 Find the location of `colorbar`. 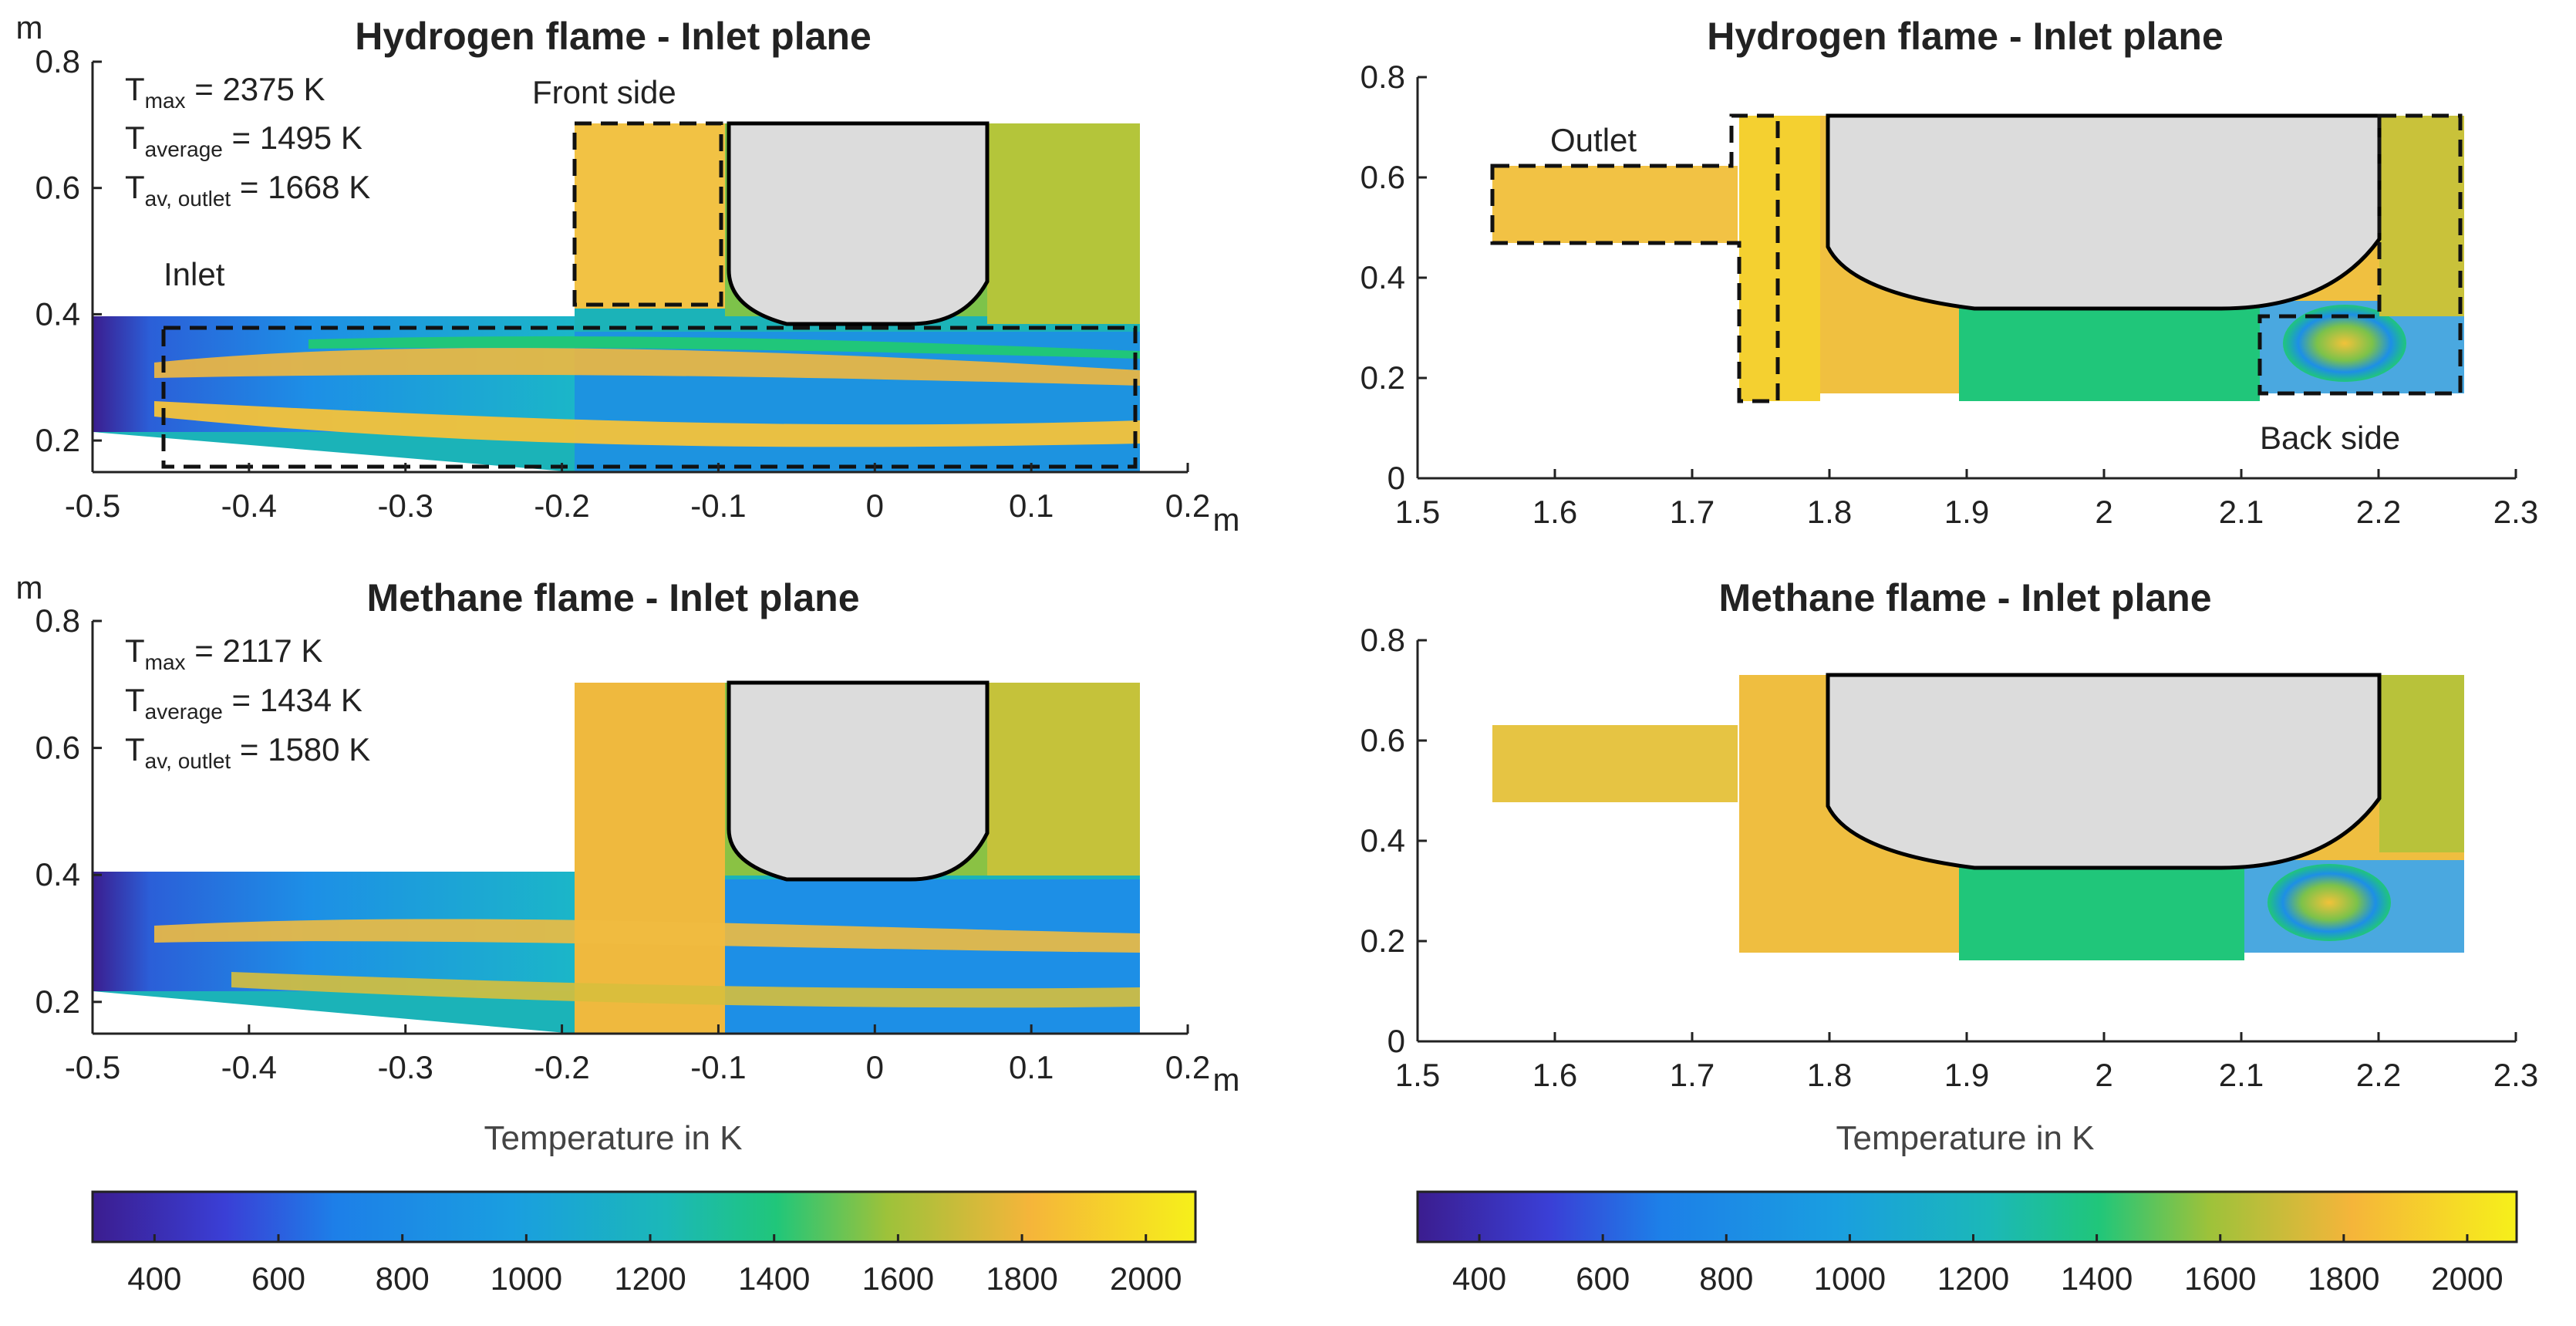

colorbar is located at coordinates (644, 1216).